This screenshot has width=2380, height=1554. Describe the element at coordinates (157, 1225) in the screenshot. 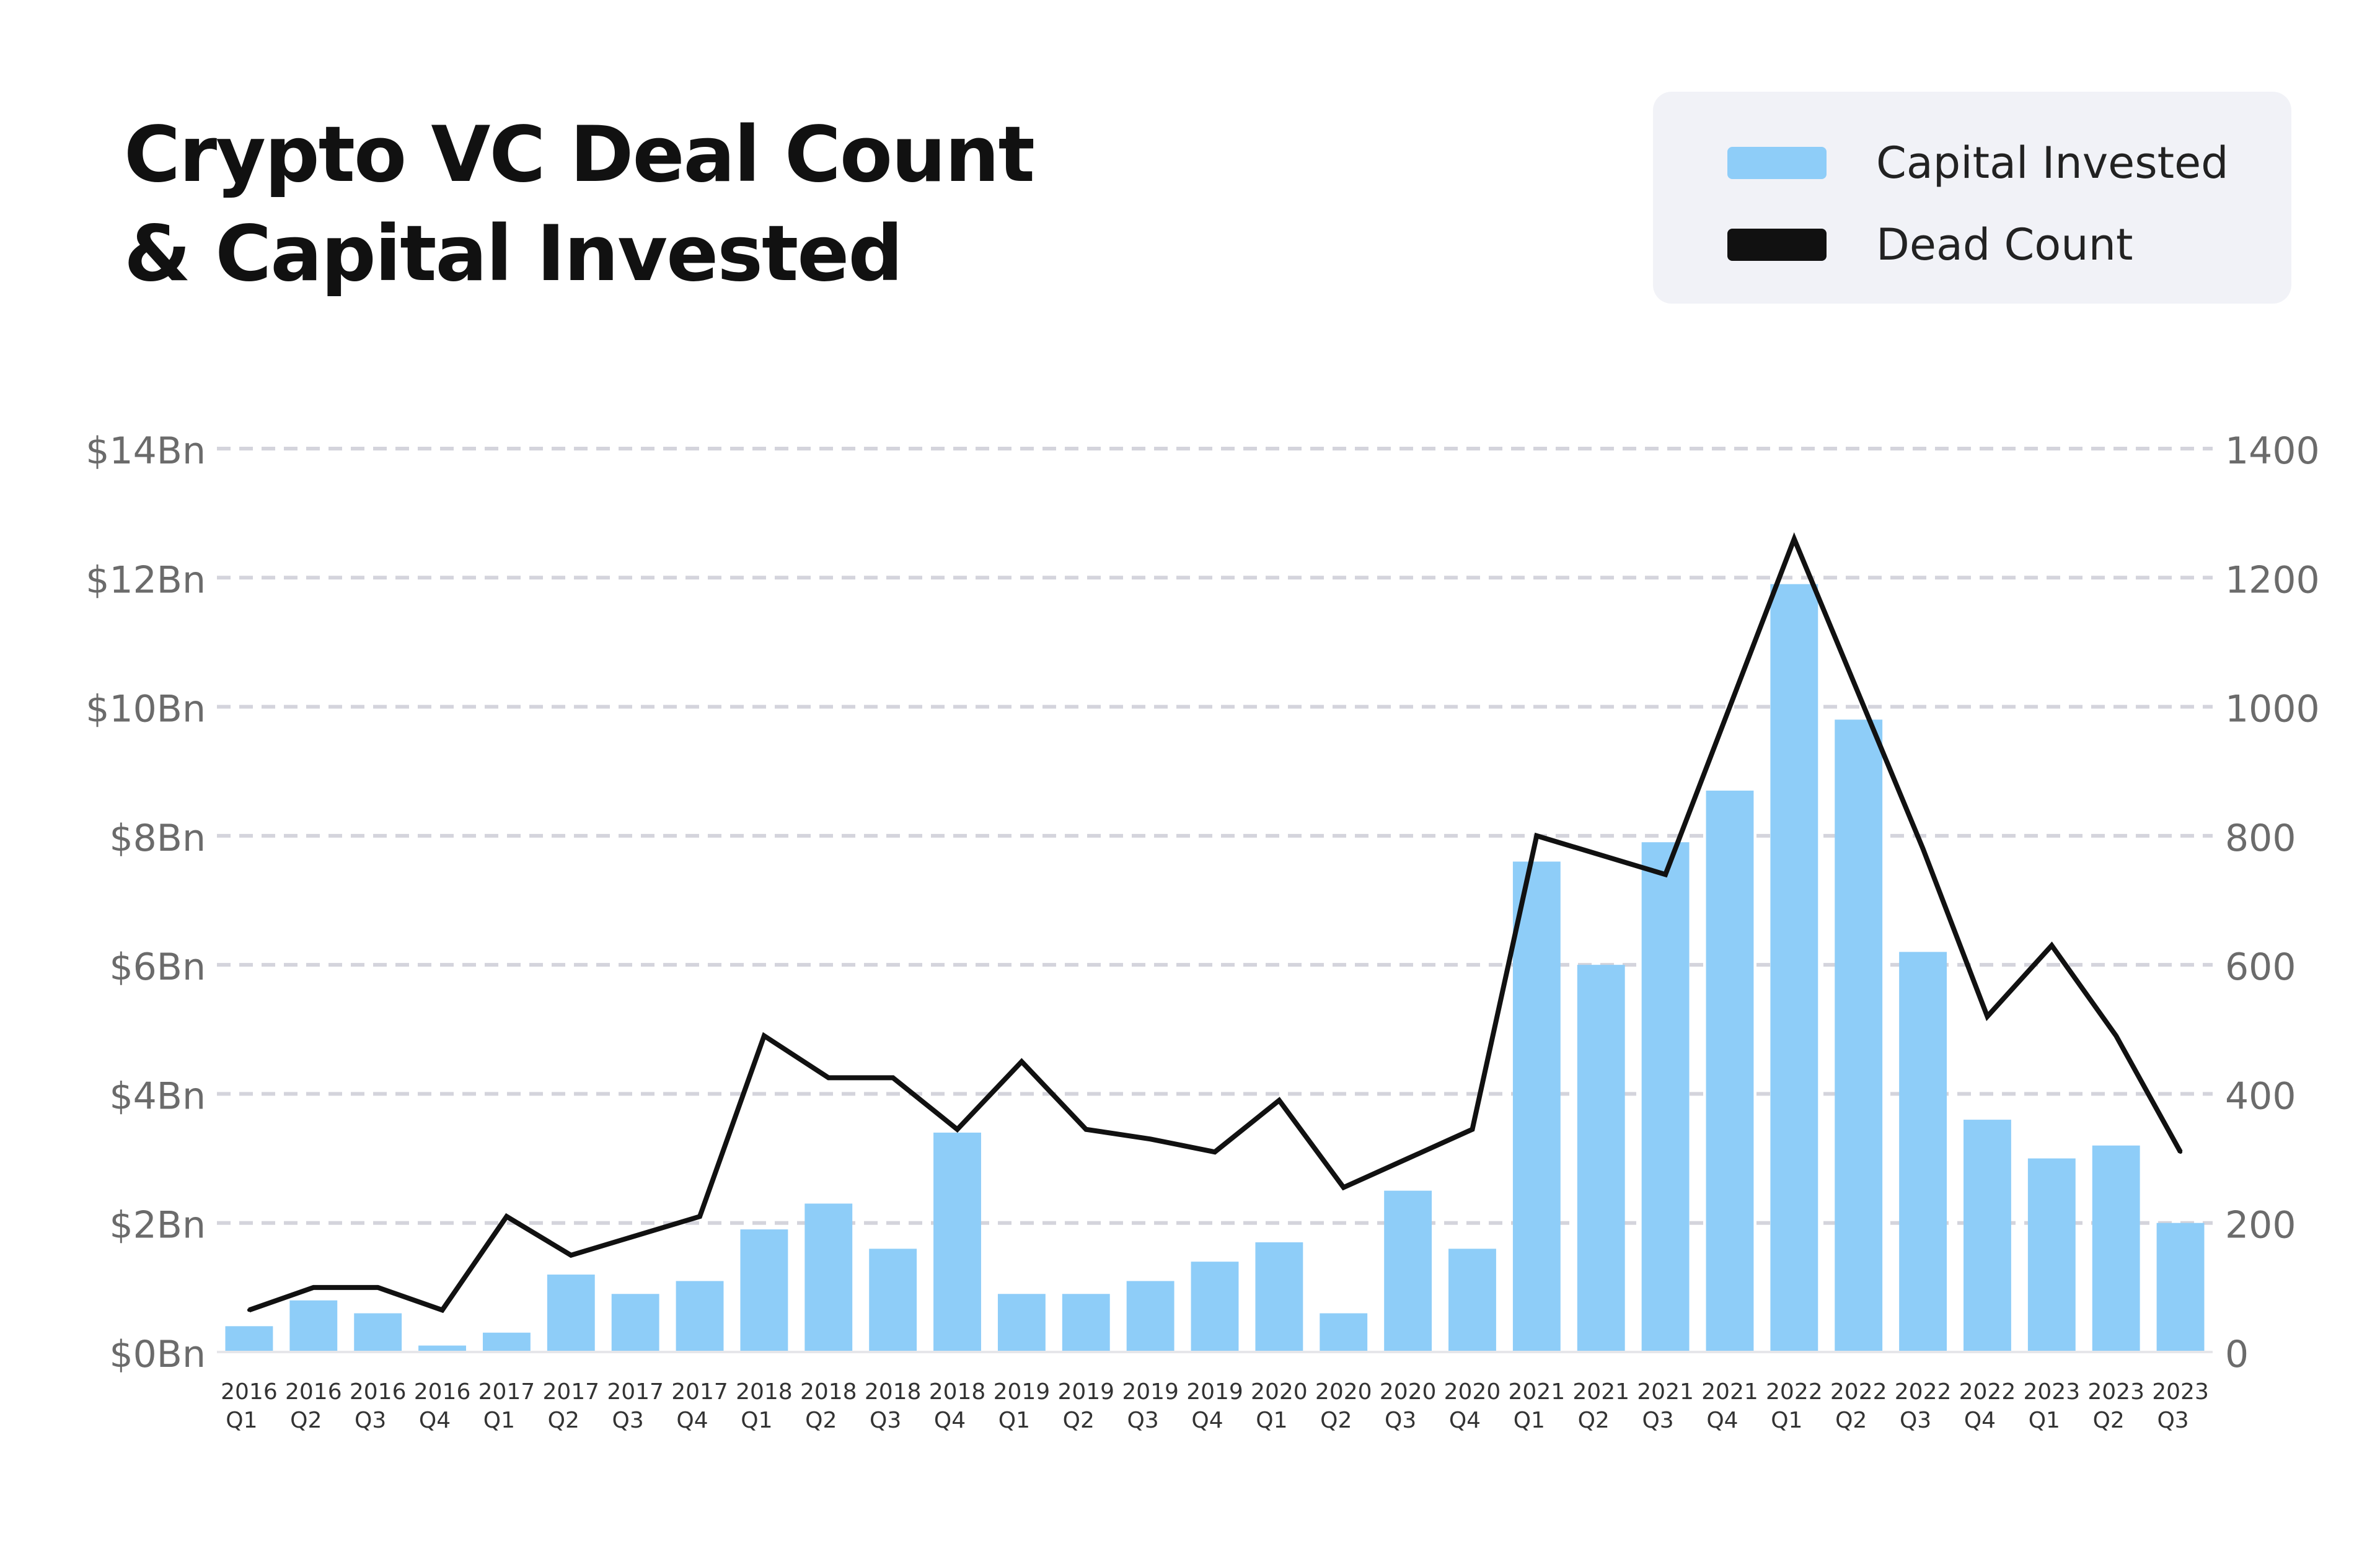

I see `y-left-tick-label: $2Bn` at that location.